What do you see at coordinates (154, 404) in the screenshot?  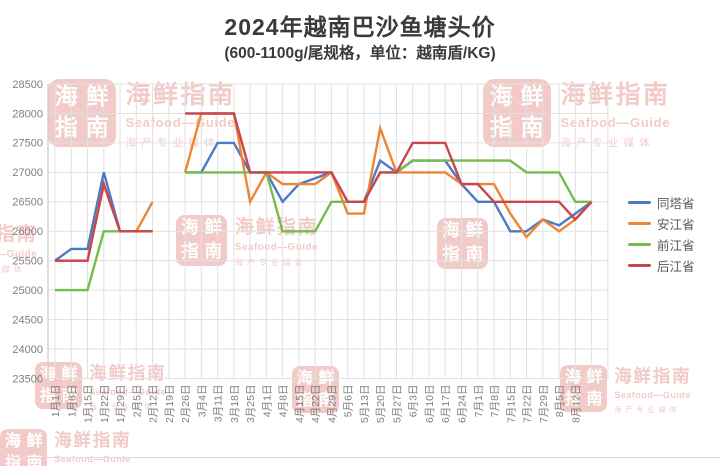 I see `x-axis-tick-label: 2月12日` at bounding box center [154, 404].